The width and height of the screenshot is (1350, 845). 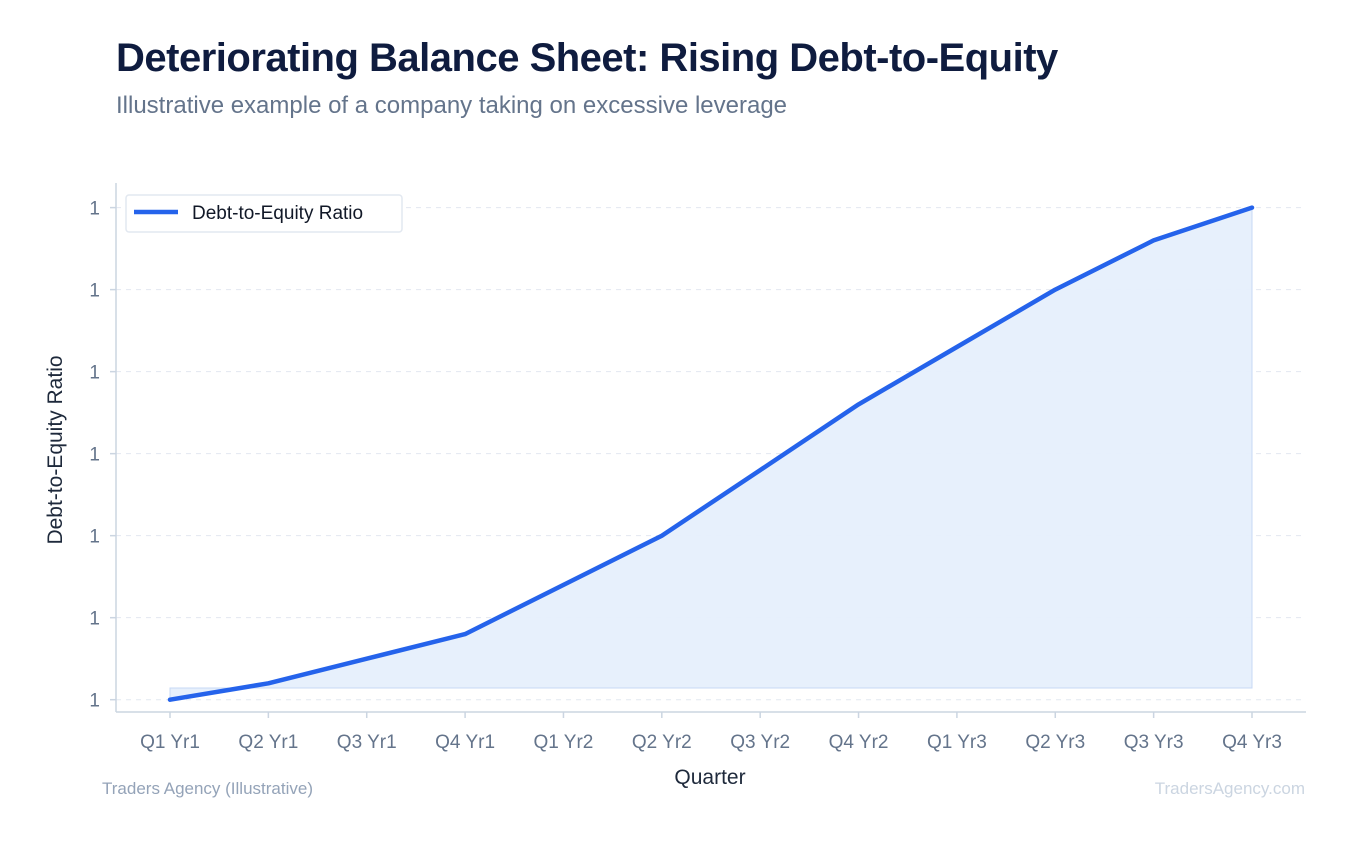 What do you see at coordinates (957, 742) in the screenshot?
I see `x-tick-label: Q1 Yr3` at bounding box center [957, 742].